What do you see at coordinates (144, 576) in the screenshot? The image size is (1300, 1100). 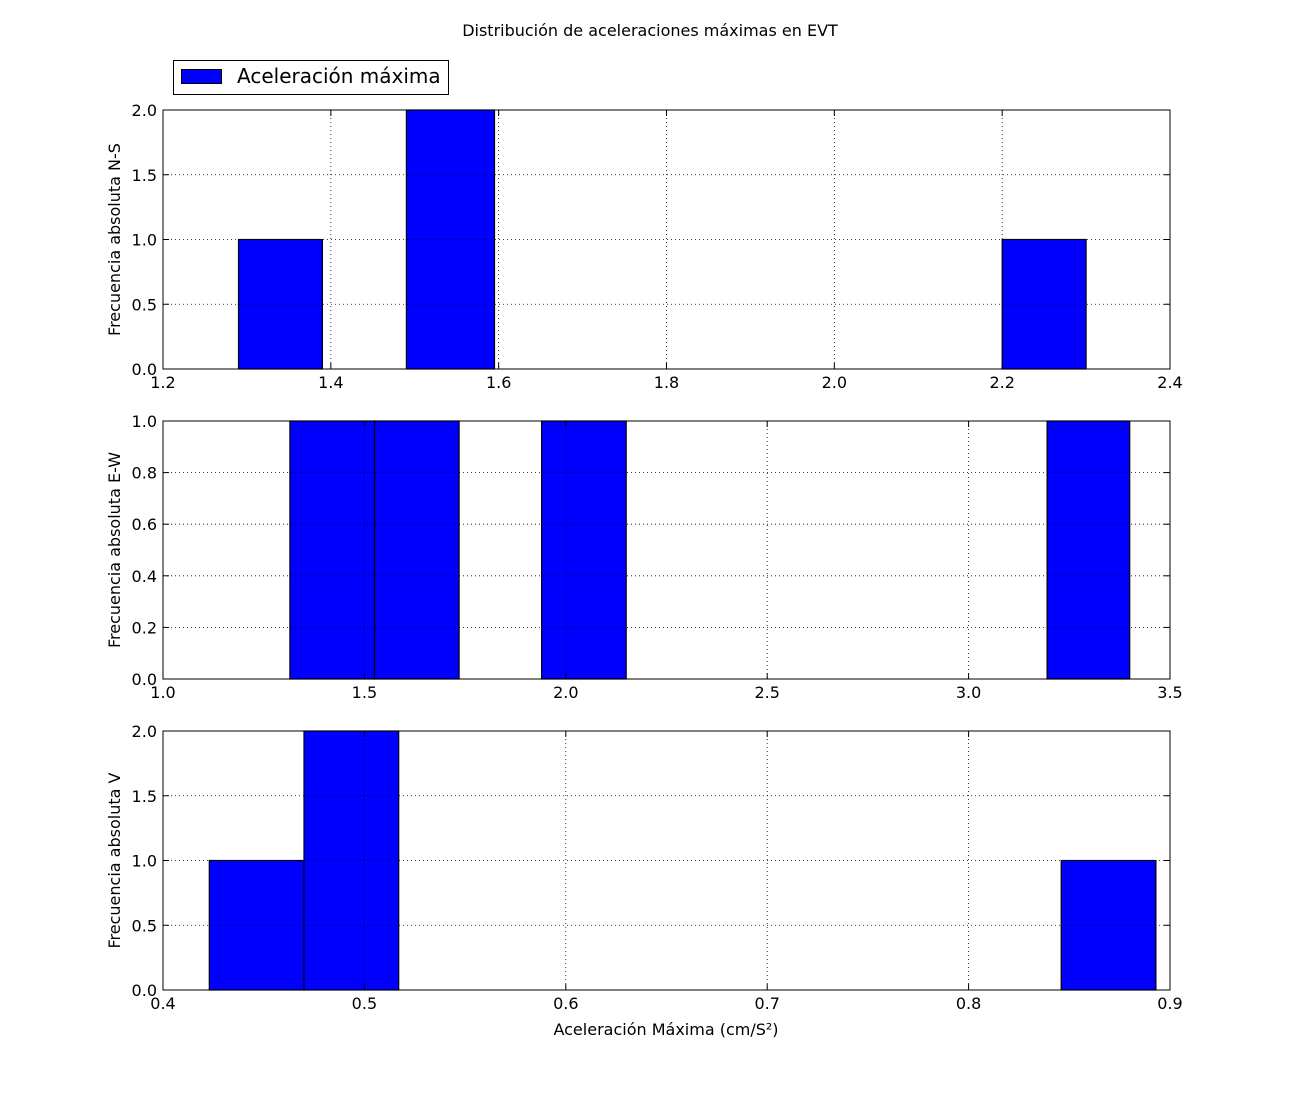 I see `y-tick-label: 0.4` at bounding box center [144, 576].